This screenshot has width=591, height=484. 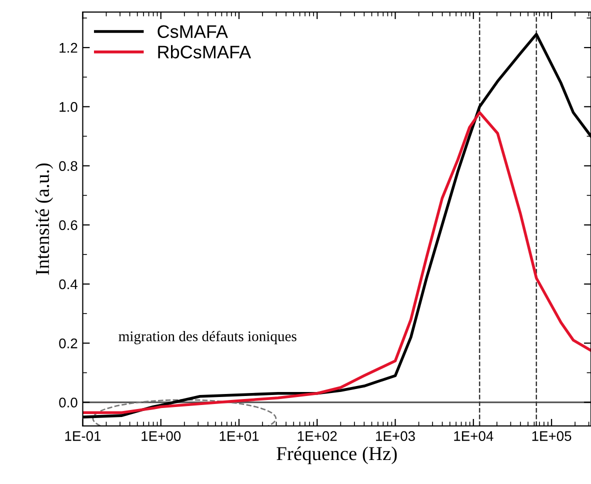 I want to click on y-tick-label: 1.0, so click(x=69, y=107).